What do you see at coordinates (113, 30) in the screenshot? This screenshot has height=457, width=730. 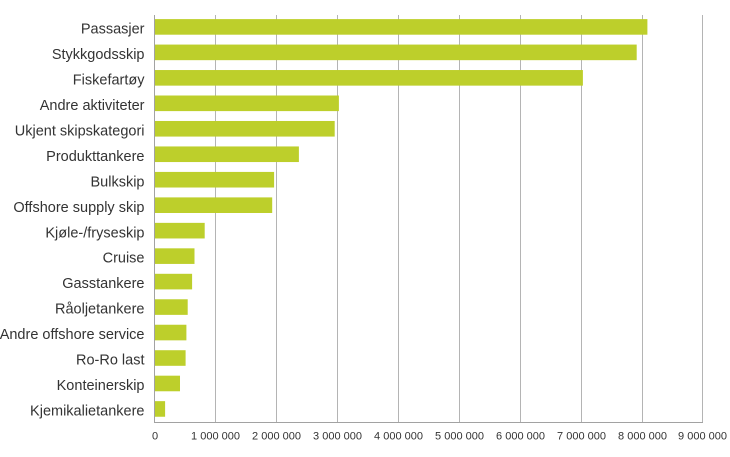 I see `svg-text: Passasjer` at bounding box center [113, 30].